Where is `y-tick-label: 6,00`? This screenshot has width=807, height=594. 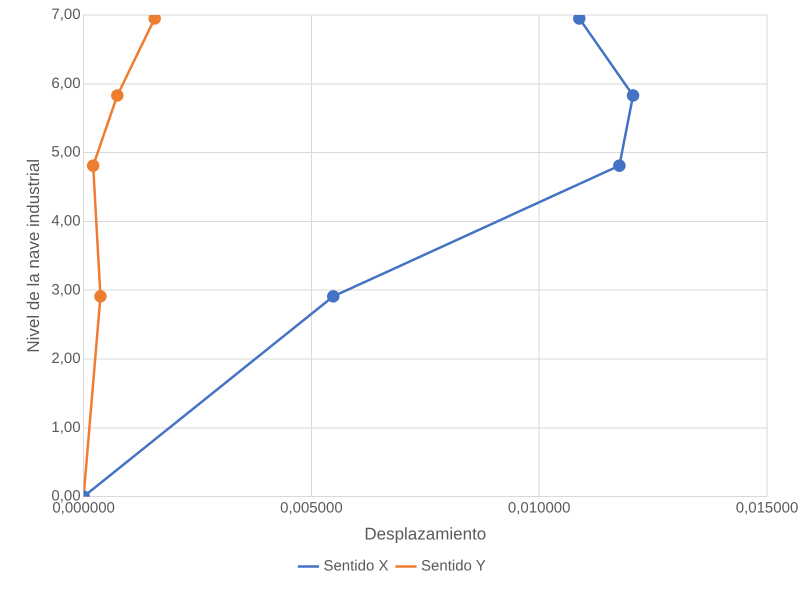 y-tick-label: 6,00 is located at coordinates (66, 83).